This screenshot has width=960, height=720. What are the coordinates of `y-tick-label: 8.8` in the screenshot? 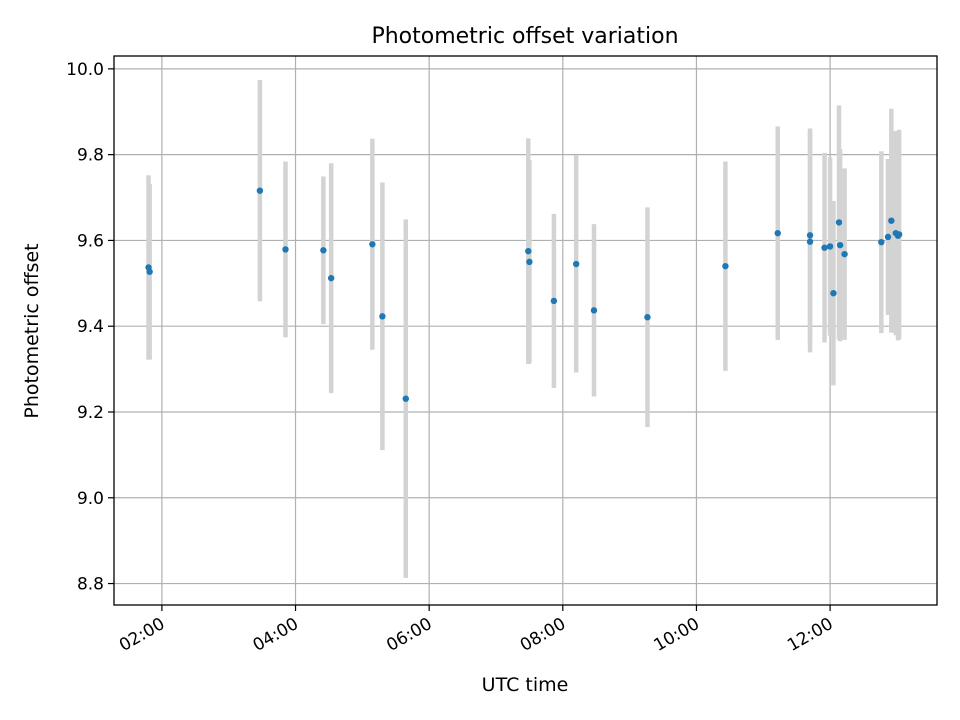 It's located at (90, 585).